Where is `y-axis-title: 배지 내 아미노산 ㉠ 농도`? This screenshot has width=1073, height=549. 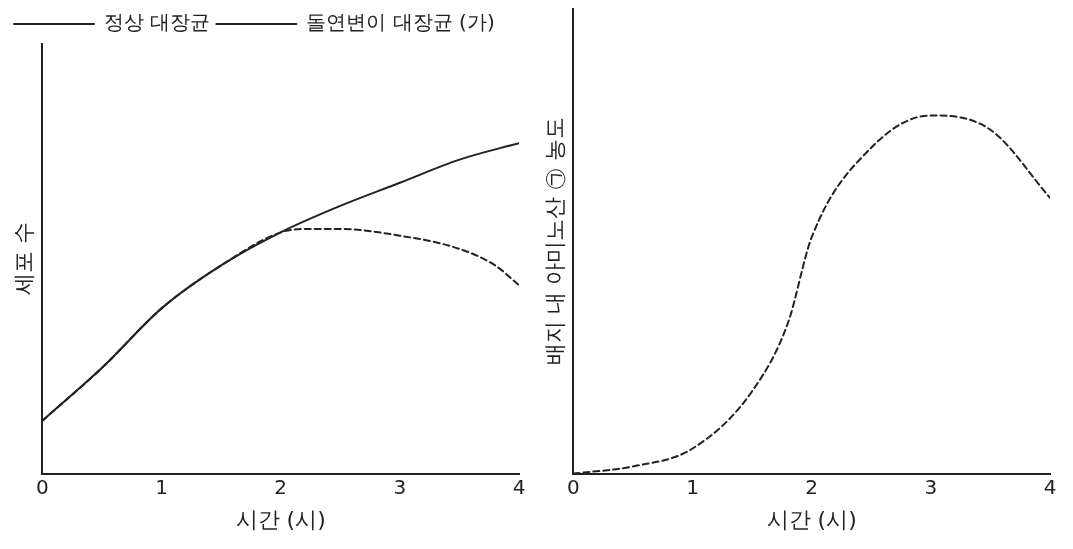
y-axis-title: 배지 내 아미노산 ㉠ 농도 is located at coordinates (554, 240).